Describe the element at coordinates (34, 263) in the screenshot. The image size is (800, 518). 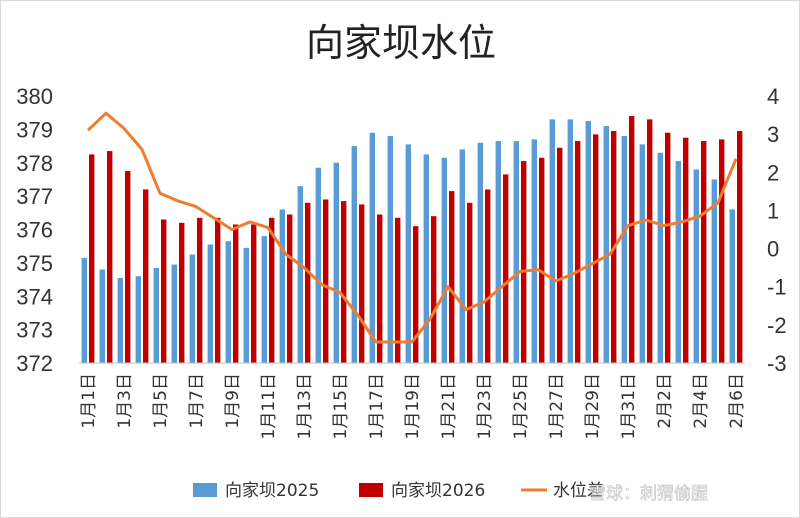
I see `y-tick-label-left: 375` at that location.